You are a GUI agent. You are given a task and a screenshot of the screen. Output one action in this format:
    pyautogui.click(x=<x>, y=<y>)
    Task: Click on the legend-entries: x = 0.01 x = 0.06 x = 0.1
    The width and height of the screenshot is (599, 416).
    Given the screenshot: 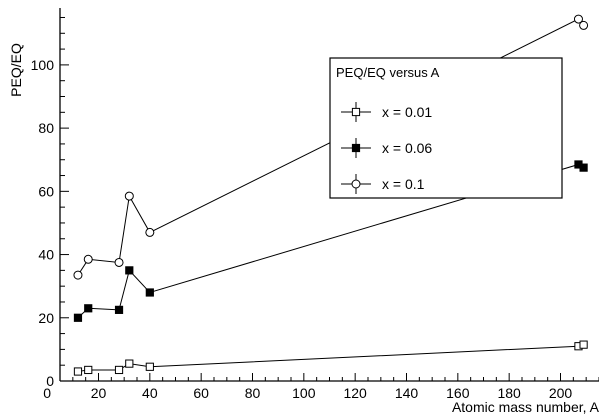 What is the action you would take?
    pyautogui.click(x=386, y=148)
    